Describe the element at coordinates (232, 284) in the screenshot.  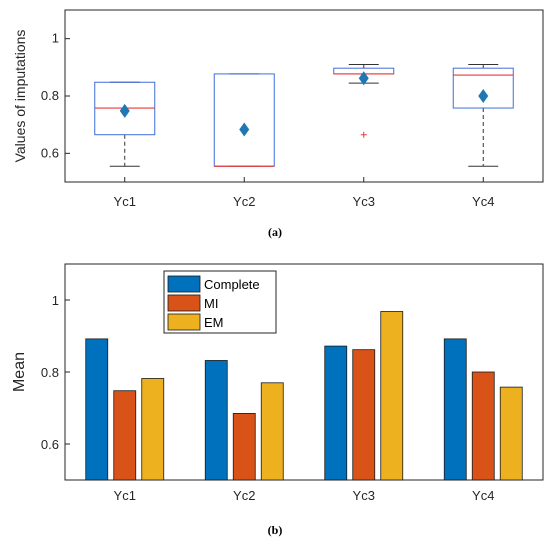
I see `legend-label: Complete` at that location.